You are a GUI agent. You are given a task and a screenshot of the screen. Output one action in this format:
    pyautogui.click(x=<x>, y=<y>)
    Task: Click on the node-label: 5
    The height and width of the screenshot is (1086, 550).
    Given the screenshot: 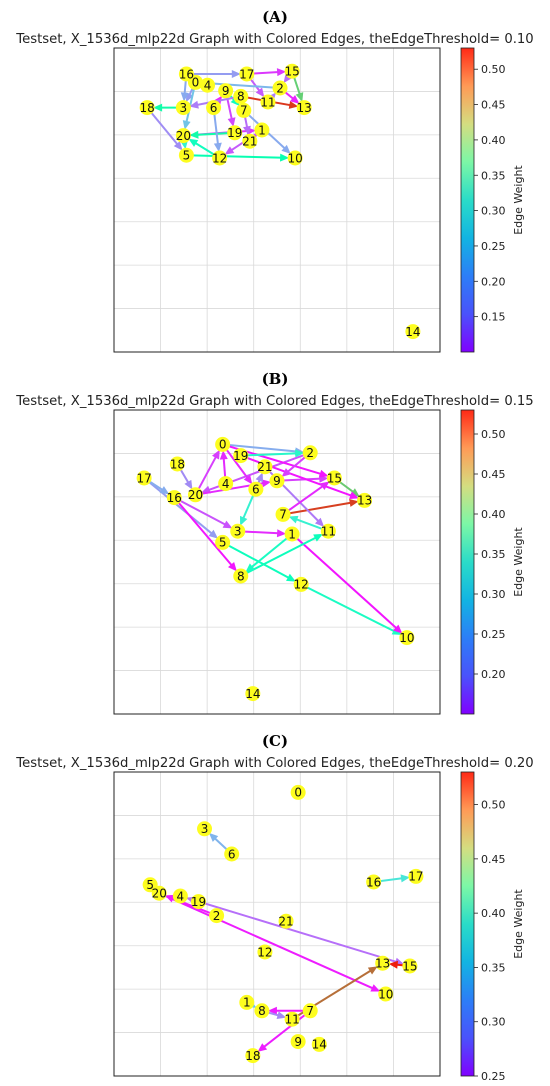 What is the action you would take?
    pyautogui.click(x=150, y=885)
    